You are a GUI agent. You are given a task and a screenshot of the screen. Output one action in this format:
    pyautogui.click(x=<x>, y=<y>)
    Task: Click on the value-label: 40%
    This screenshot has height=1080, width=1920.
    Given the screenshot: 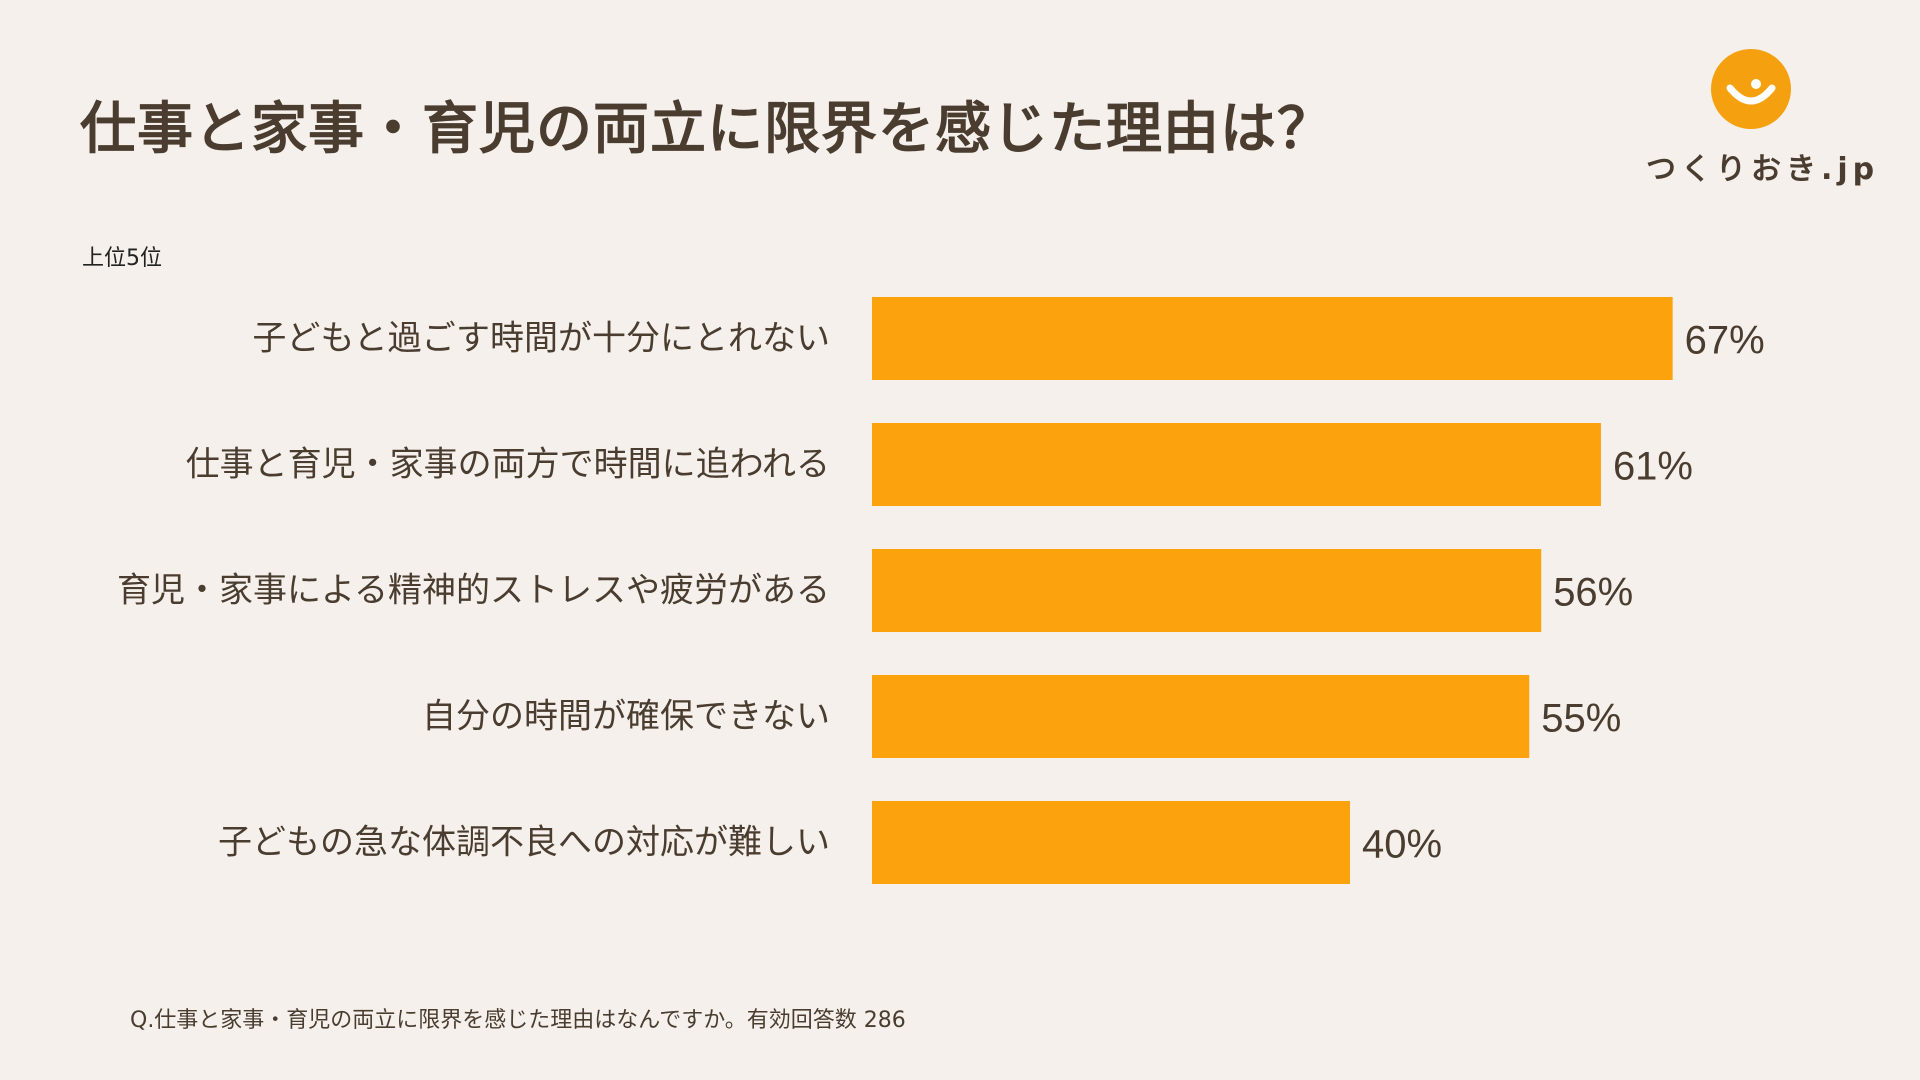 What is the action you would take?
    pyautogui.click(x=1402, y=845)
    